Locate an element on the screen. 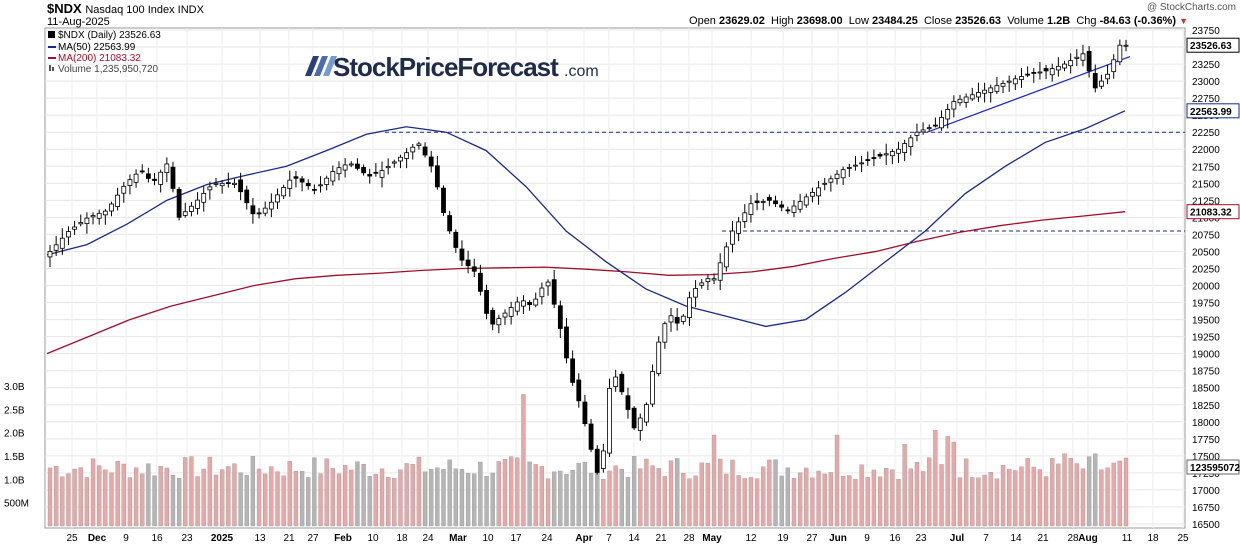 Image resolution: width=1240 pixels, height=546 pixels. x-tick-label: 12 is located at coordinates (751, 538).